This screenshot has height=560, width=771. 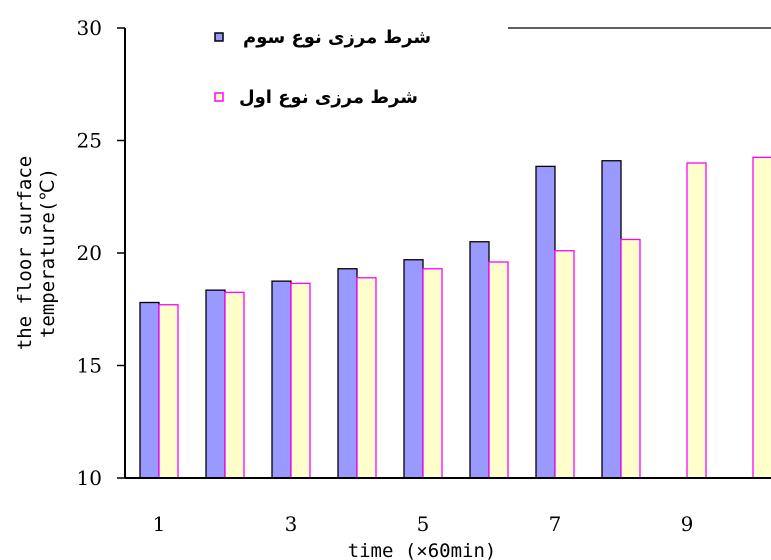 What do you see at coordinates (159, 524) in the screenshot?
I see `x-tick-label-1: 1` at bounding box center [159, 524].